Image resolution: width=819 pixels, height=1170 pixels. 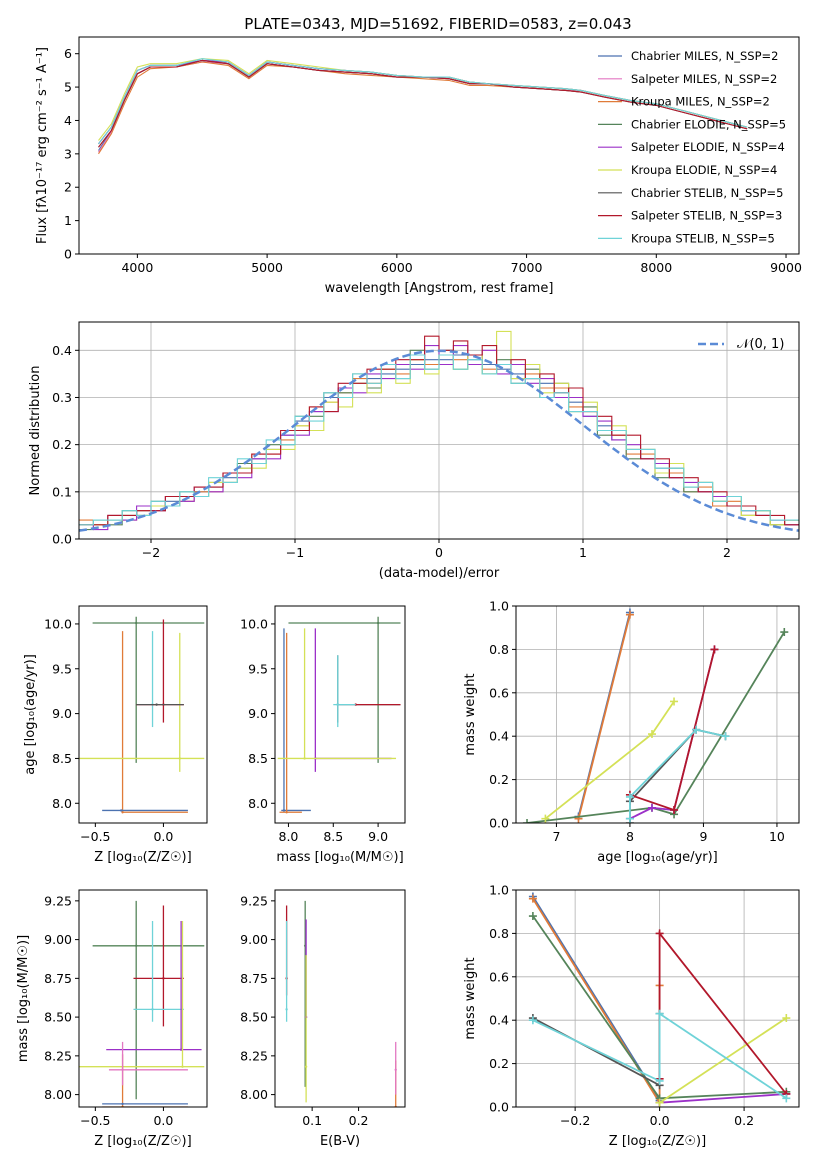 What do you see at coordinates (68, 120) in the screenshot?
I see `y-tick-label: 4` at bounding box center [68, 120].